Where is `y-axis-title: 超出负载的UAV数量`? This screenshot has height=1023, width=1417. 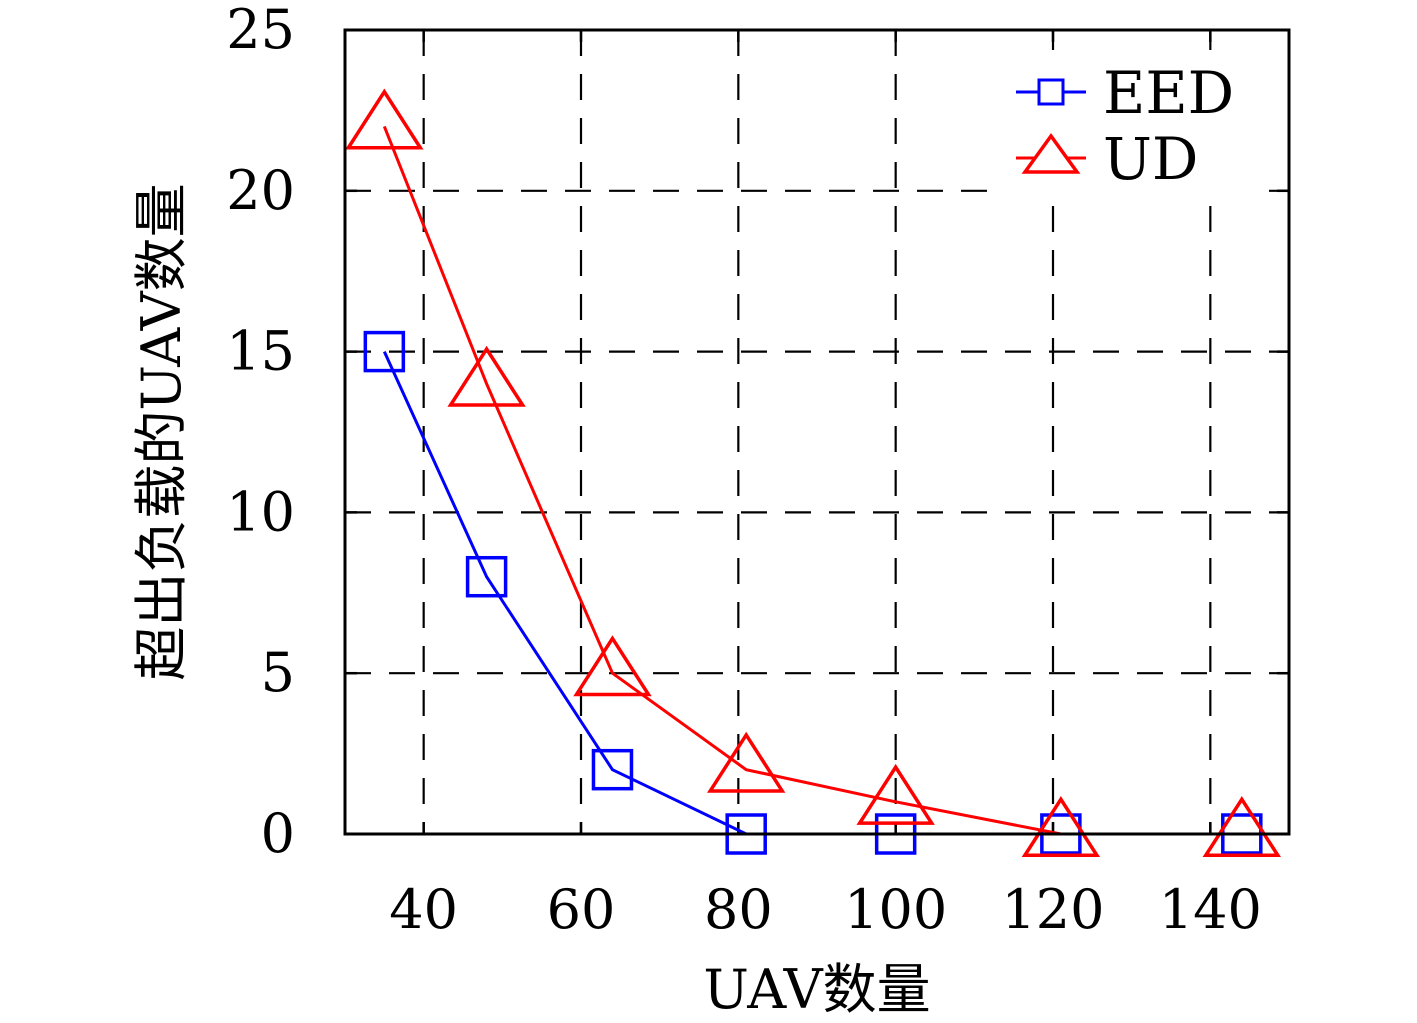
y-axis-title: 超出负载的UAV数量 is located at coordinates (161, 431).